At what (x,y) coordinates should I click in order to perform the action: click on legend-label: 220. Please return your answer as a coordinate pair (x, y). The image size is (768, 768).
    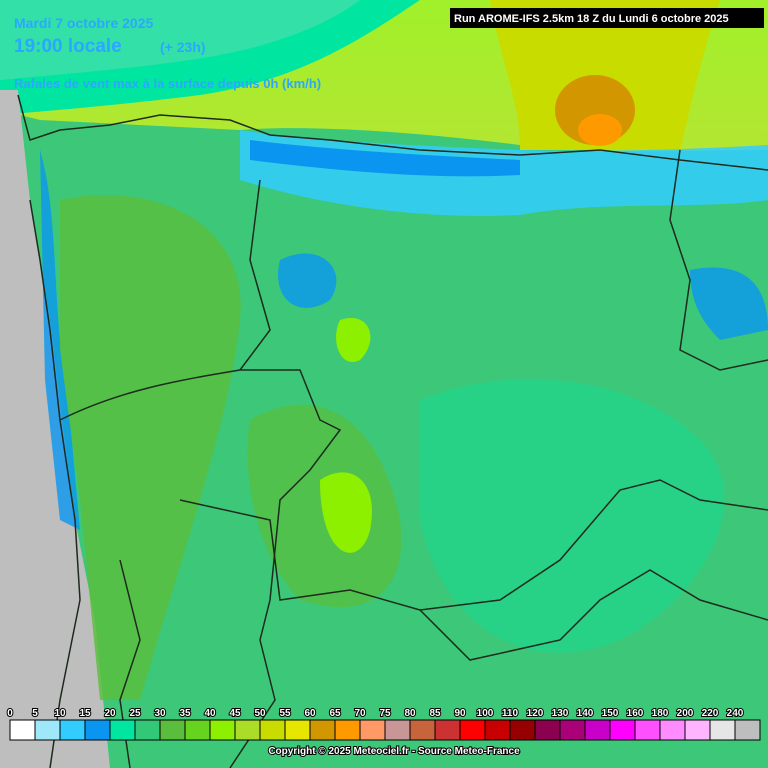
    Looking at the image, I should click on (710, 713).